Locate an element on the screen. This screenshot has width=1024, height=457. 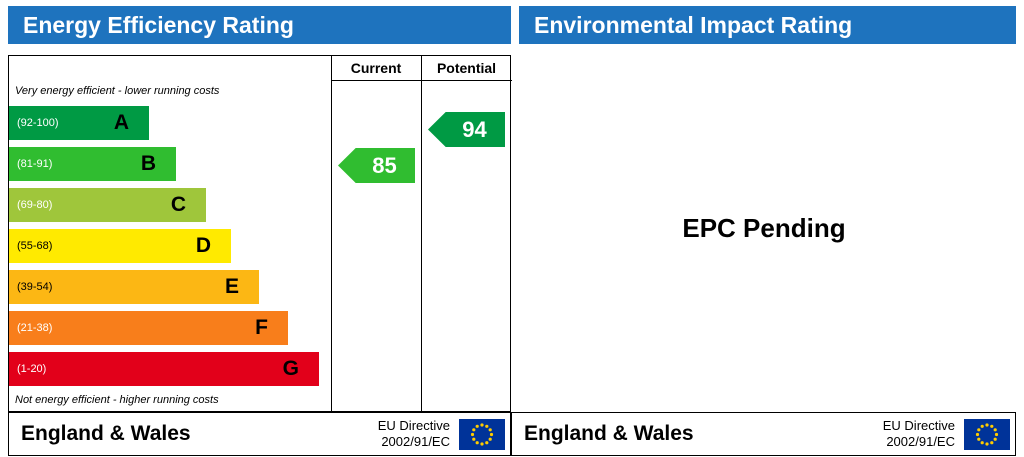
band-f-range: (21-38) is located at coordinates (35, 328).